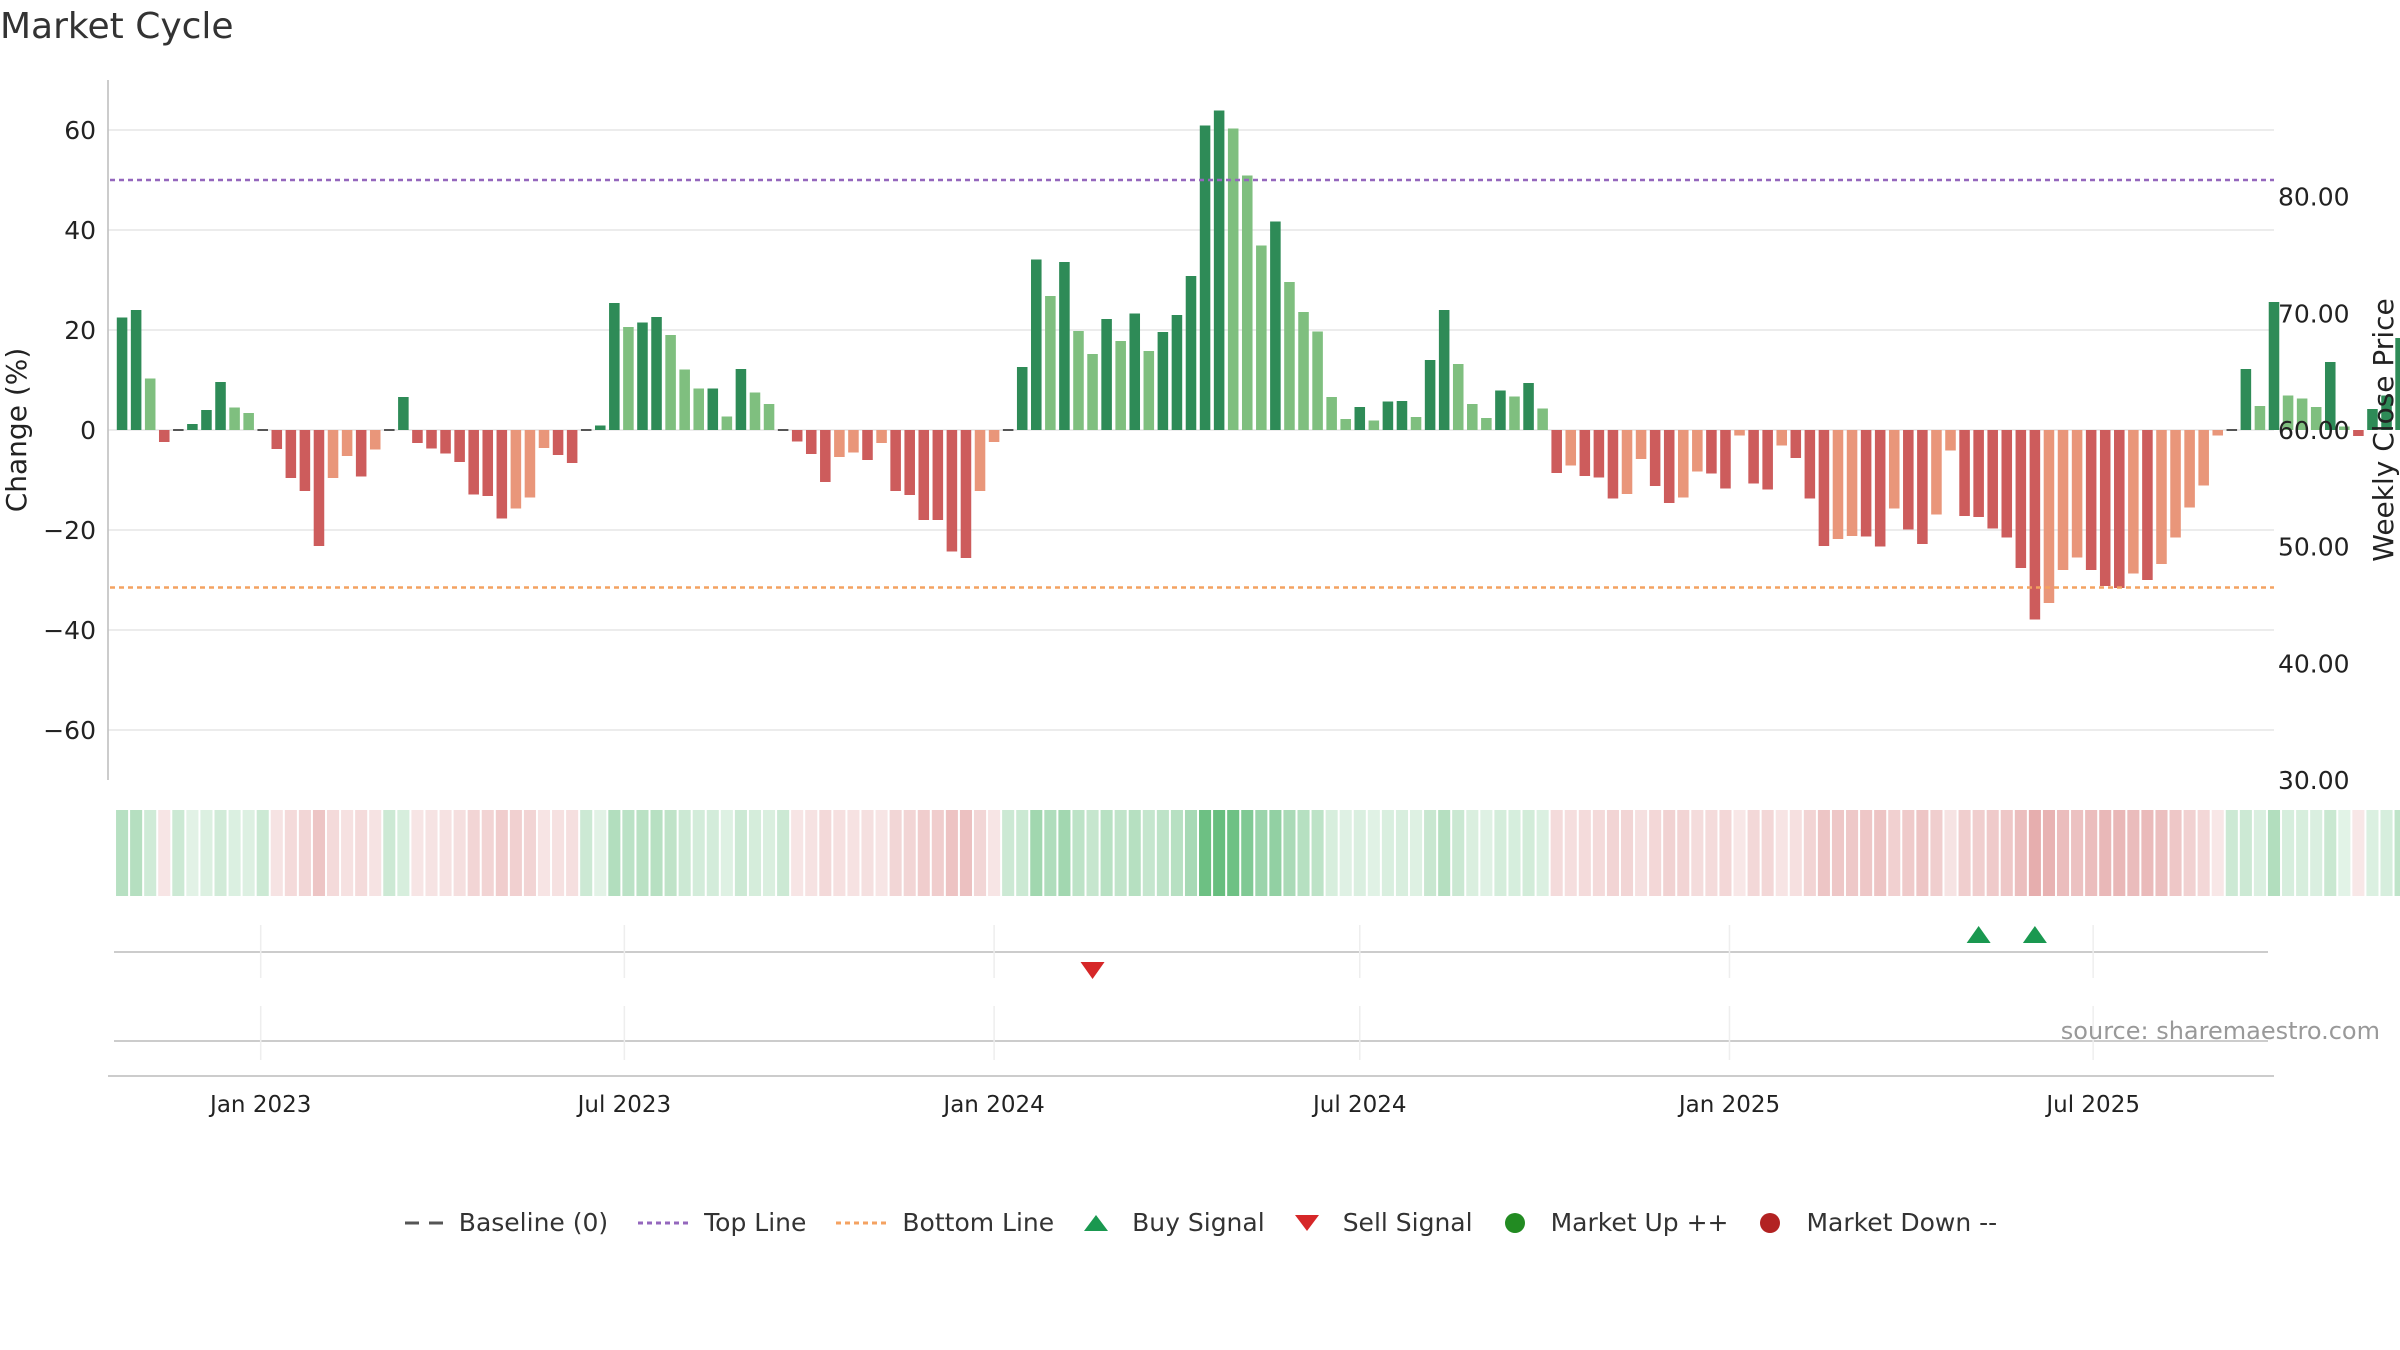 The height and width of the screenshot is (1350, 2400). I want to click on market-strip, so click(1191, 1033).